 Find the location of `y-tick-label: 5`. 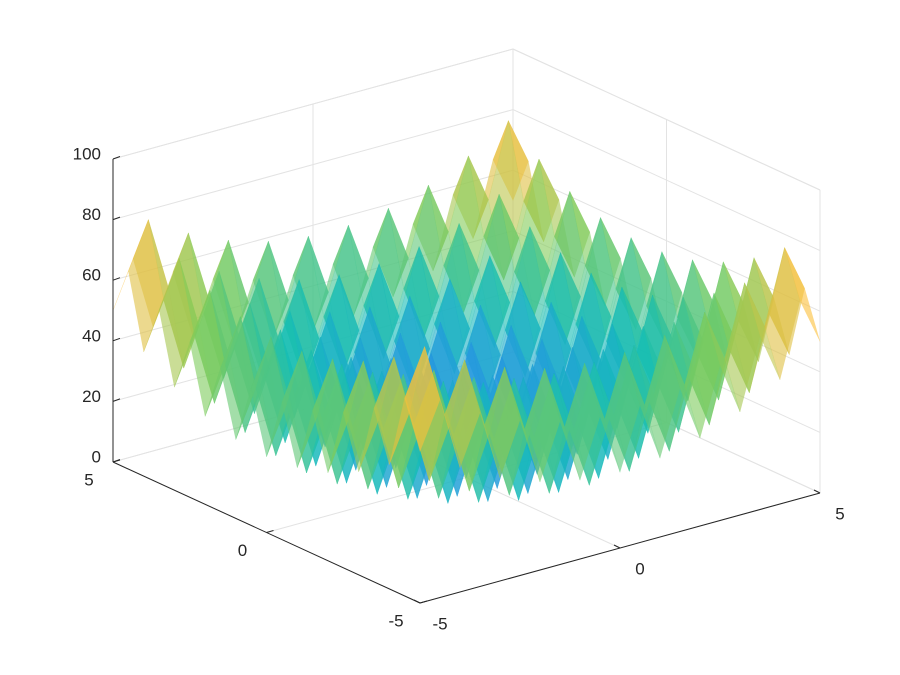

y-tick-label: 5 is located at coordinates (88, 479).